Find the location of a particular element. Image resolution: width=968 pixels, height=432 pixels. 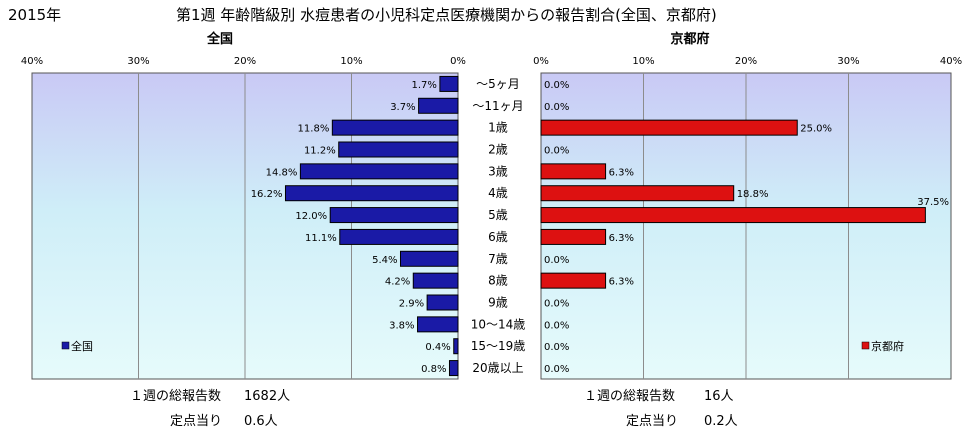

national-panel-title: 全国 is located at coordinates (219, 39).